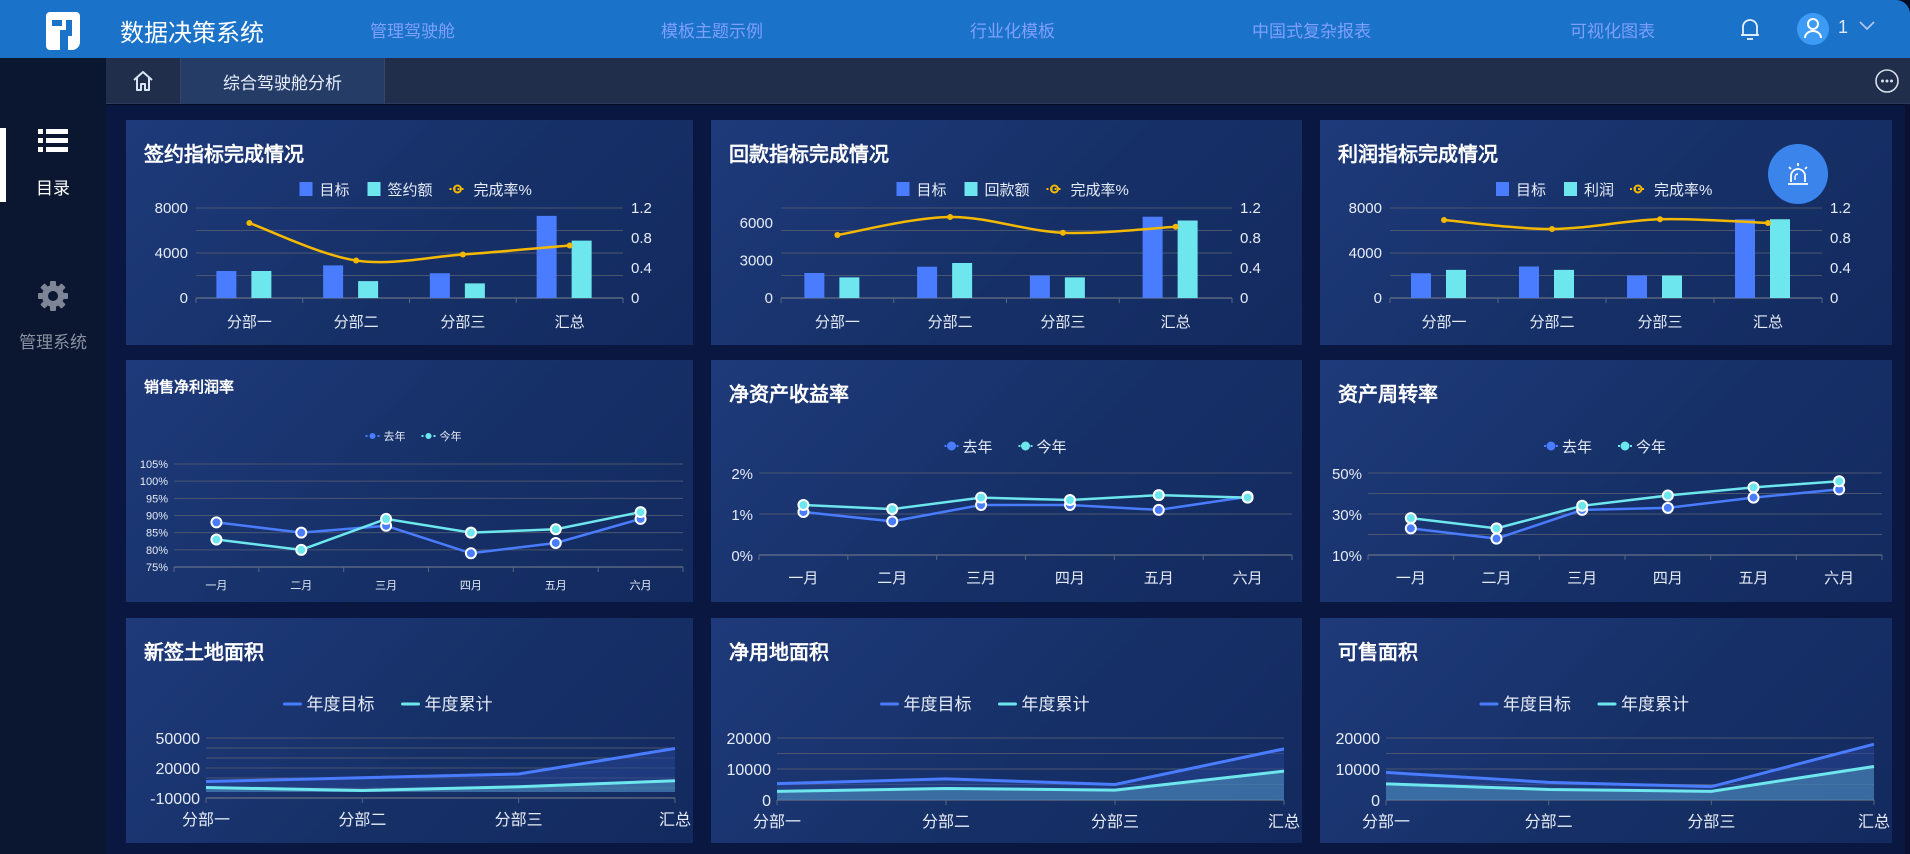 The height and width of the screenshot is (854, 1910). I want to click on chart-legend: 目标 回款额 完成率%, so click(1012, 190).